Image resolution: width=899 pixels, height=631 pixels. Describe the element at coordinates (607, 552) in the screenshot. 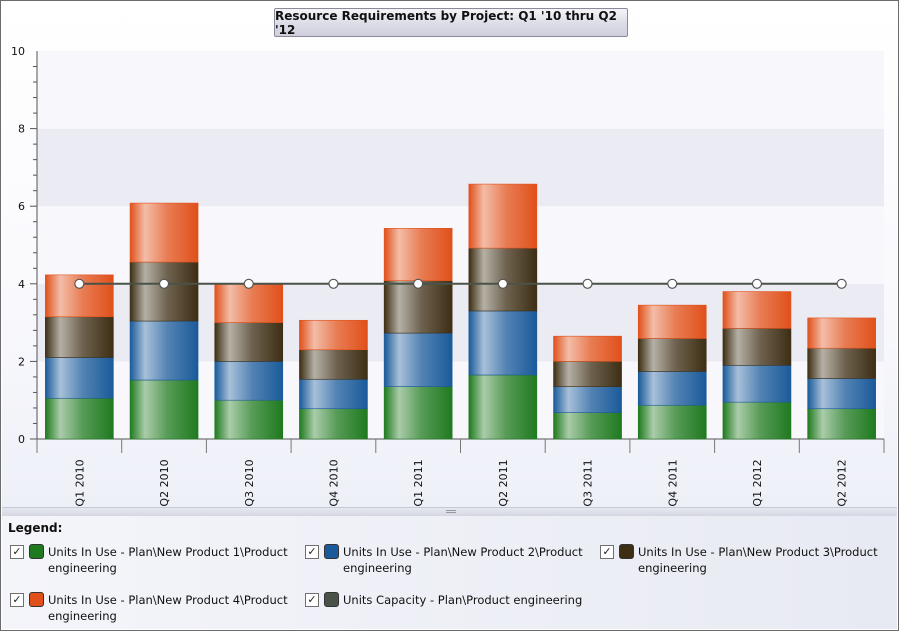

I see `checkbox-product-3: ✓` at that location.